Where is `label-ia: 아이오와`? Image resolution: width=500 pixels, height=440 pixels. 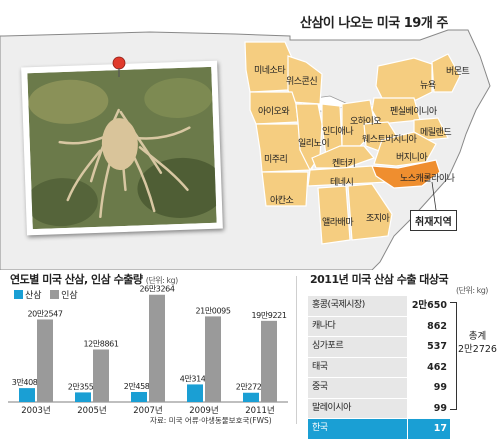 label-ia: 아이오와 is located at coordinates (274, 112).